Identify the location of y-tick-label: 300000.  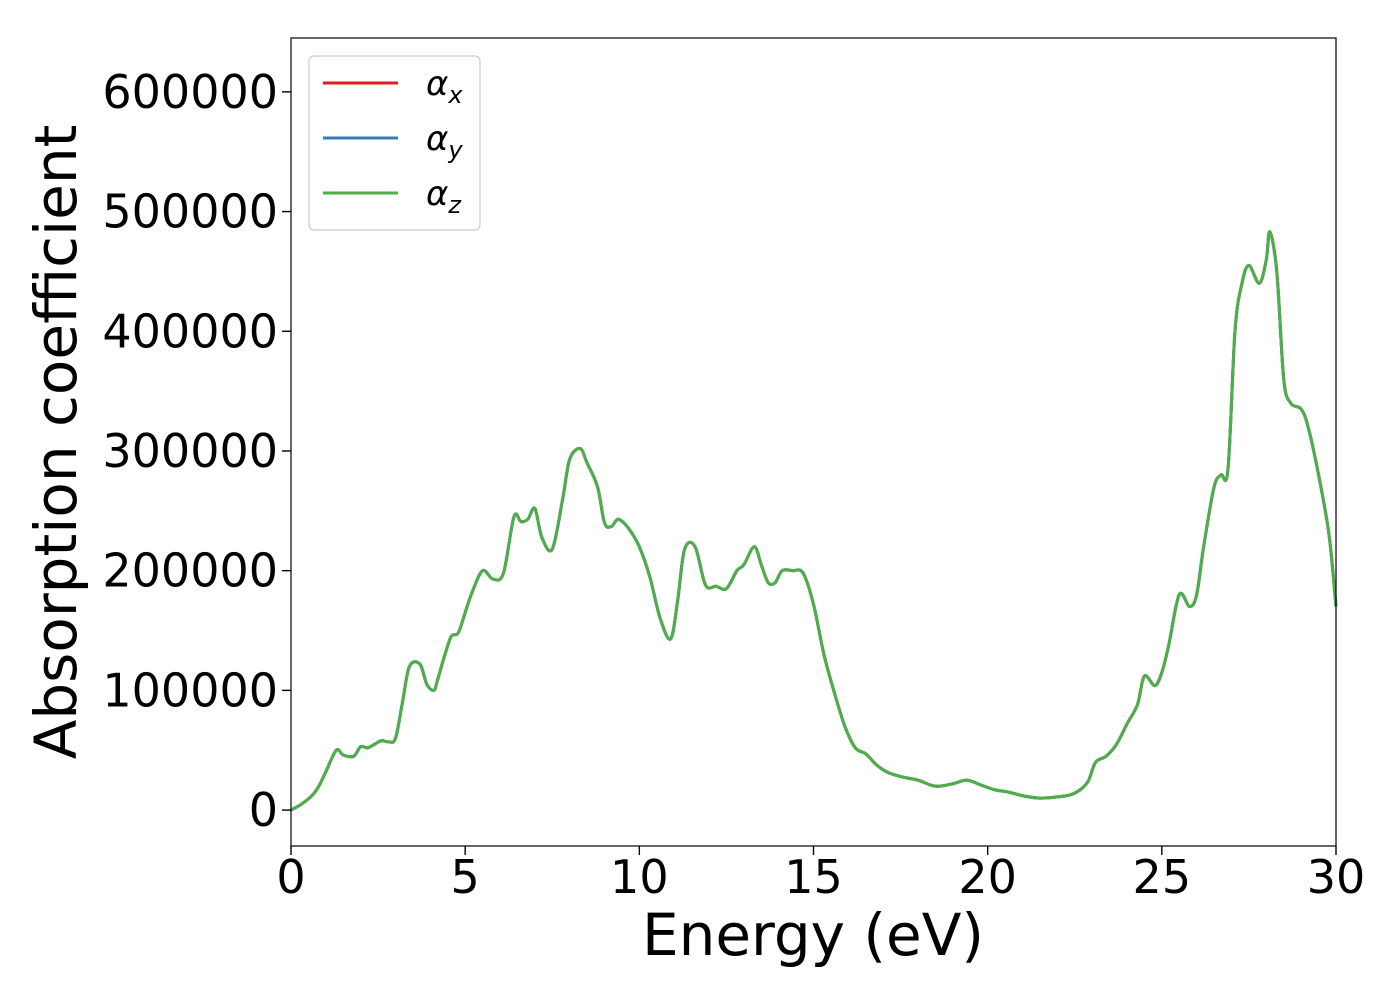
(190, 451).